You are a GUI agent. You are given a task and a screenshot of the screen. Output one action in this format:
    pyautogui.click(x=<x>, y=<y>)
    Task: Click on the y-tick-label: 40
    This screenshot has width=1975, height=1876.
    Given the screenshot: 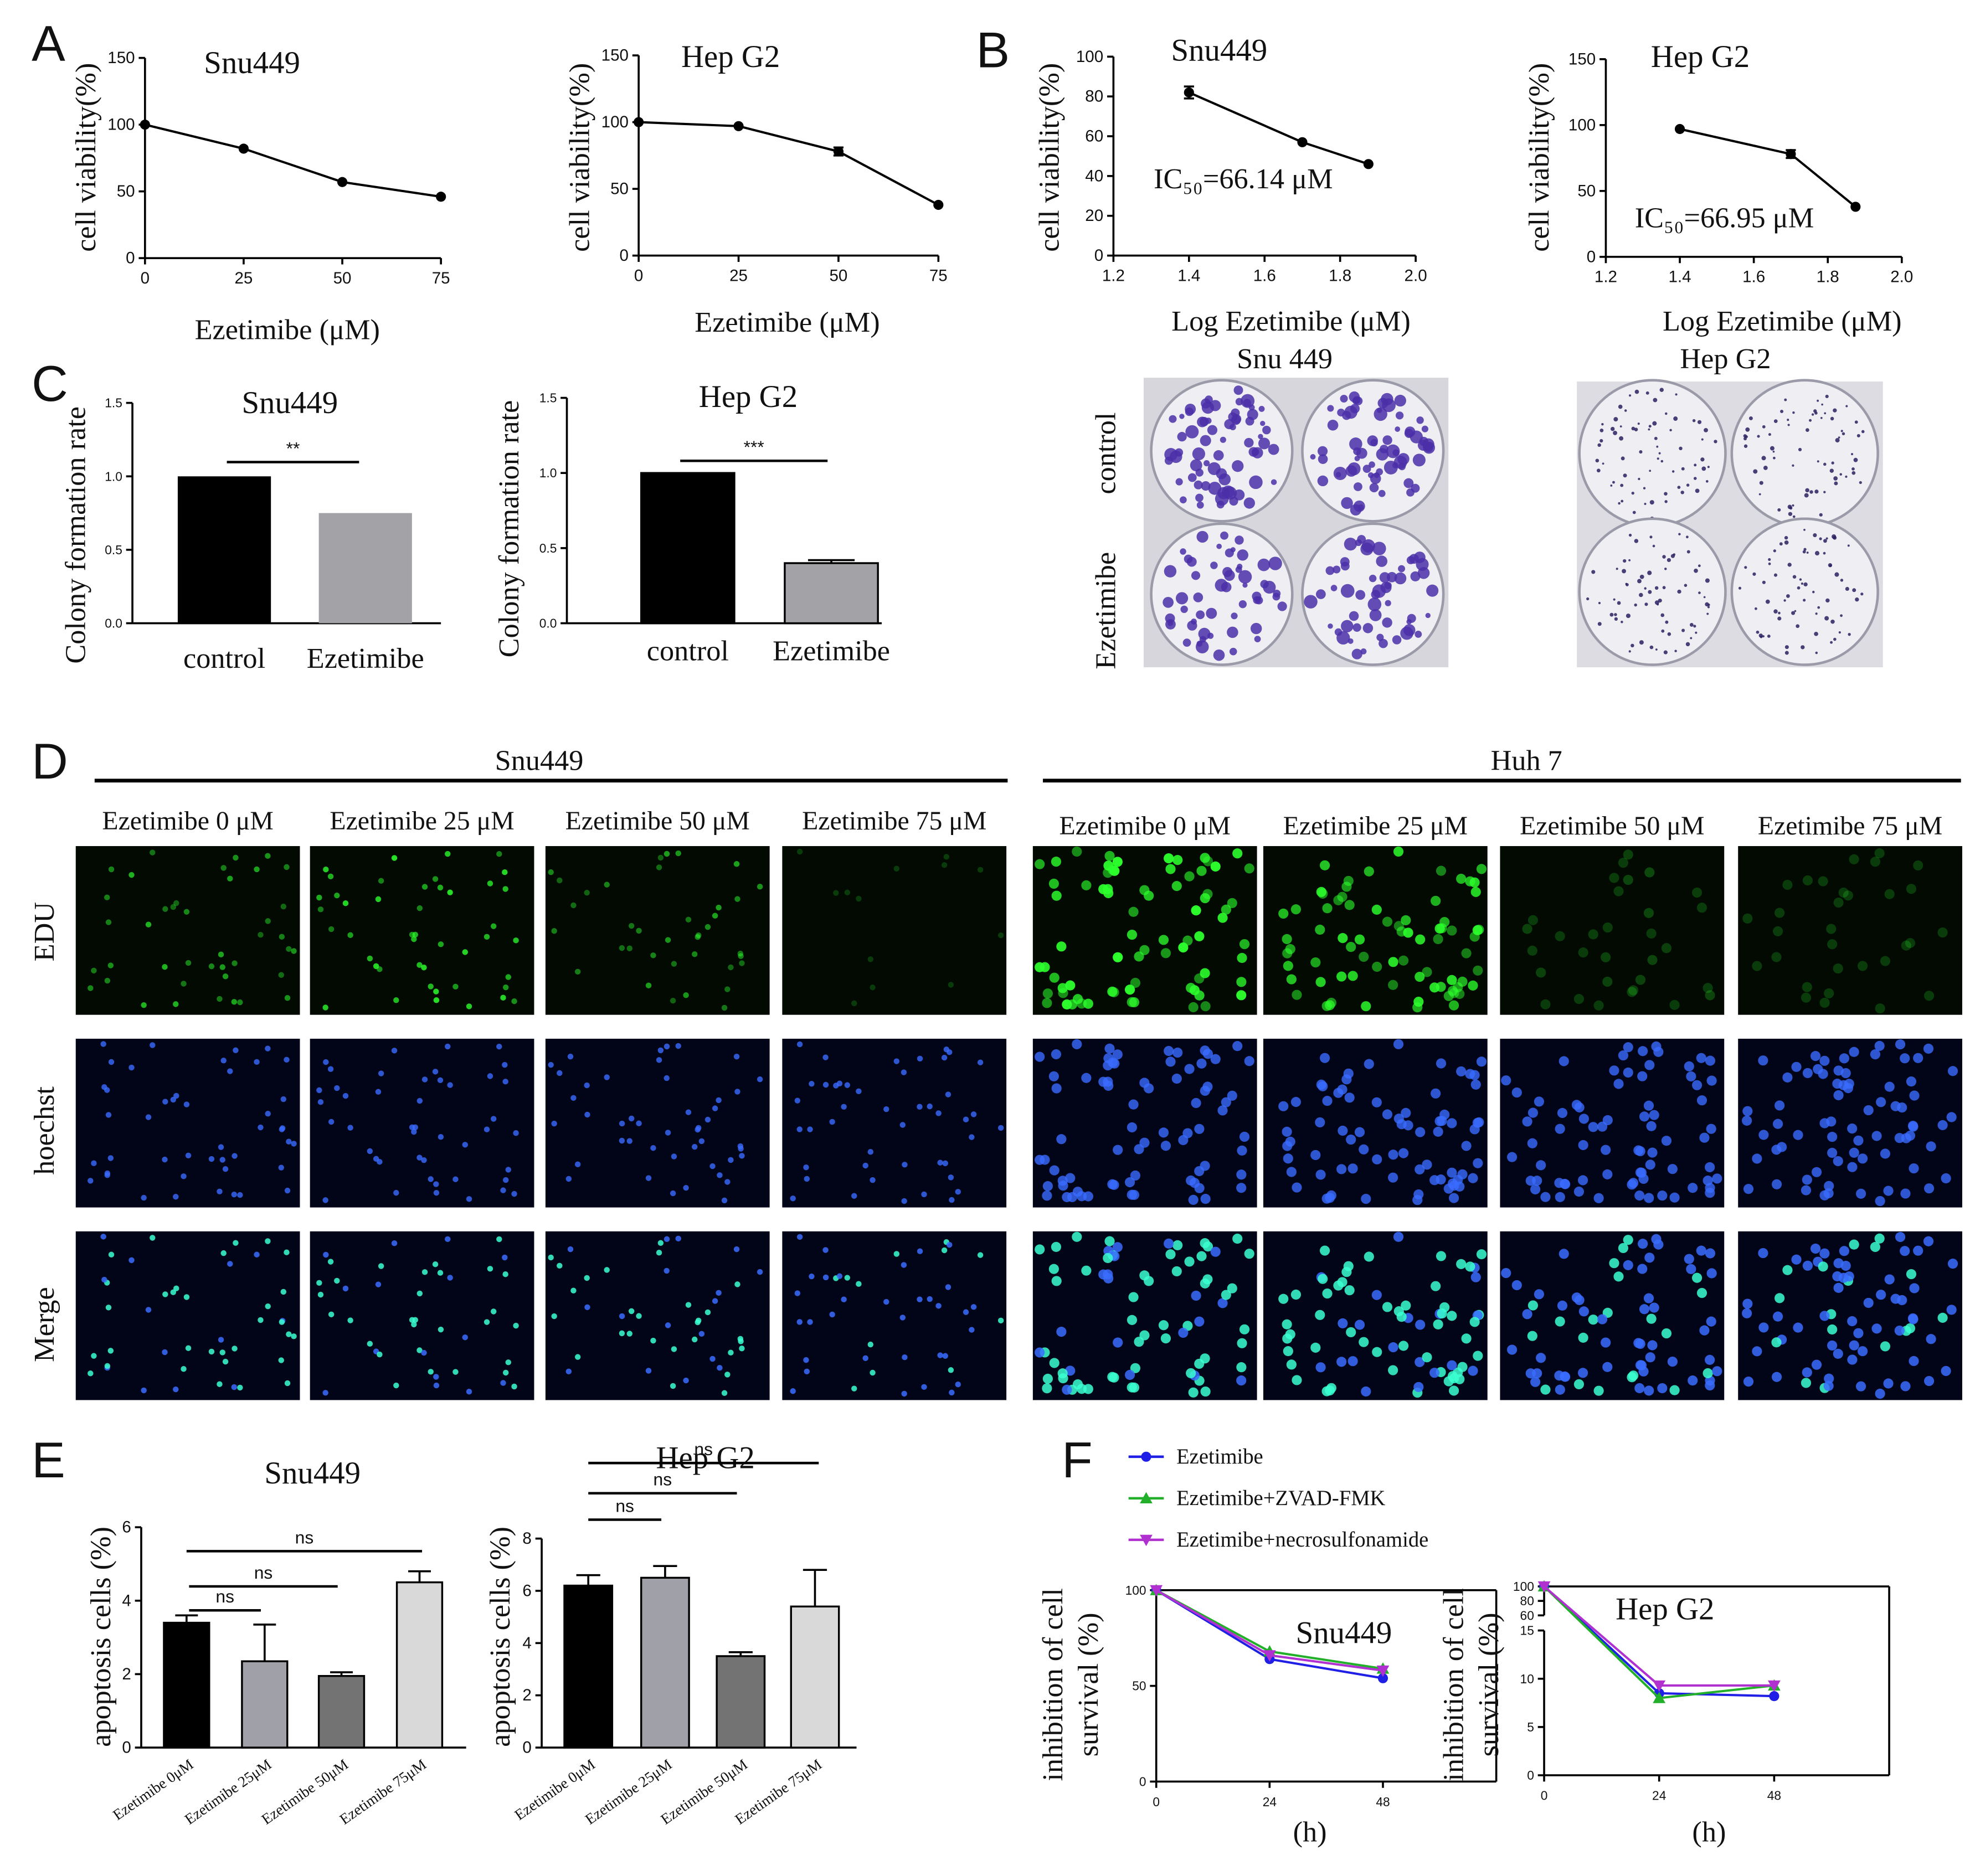 What is the action you would take?
    pyautogui.click(x=1094, y=176)
    